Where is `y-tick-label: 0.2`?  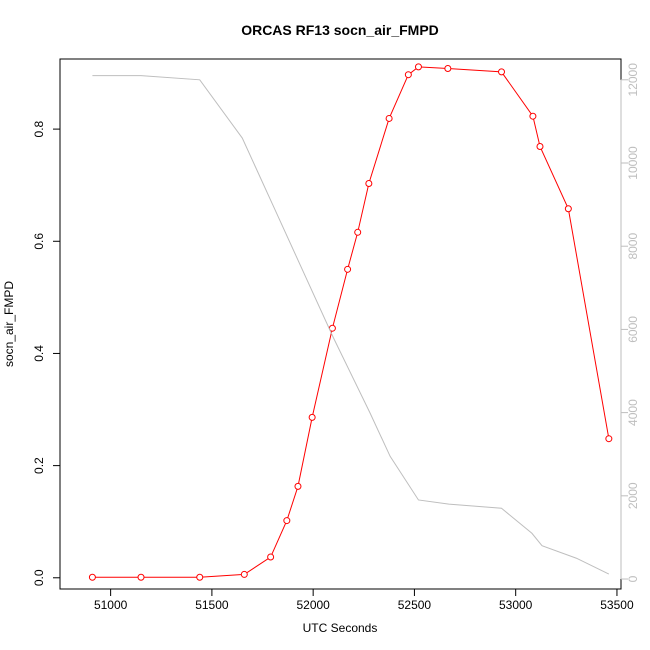 y-tick-label: 0.2 is located at coordinates (39, 465).